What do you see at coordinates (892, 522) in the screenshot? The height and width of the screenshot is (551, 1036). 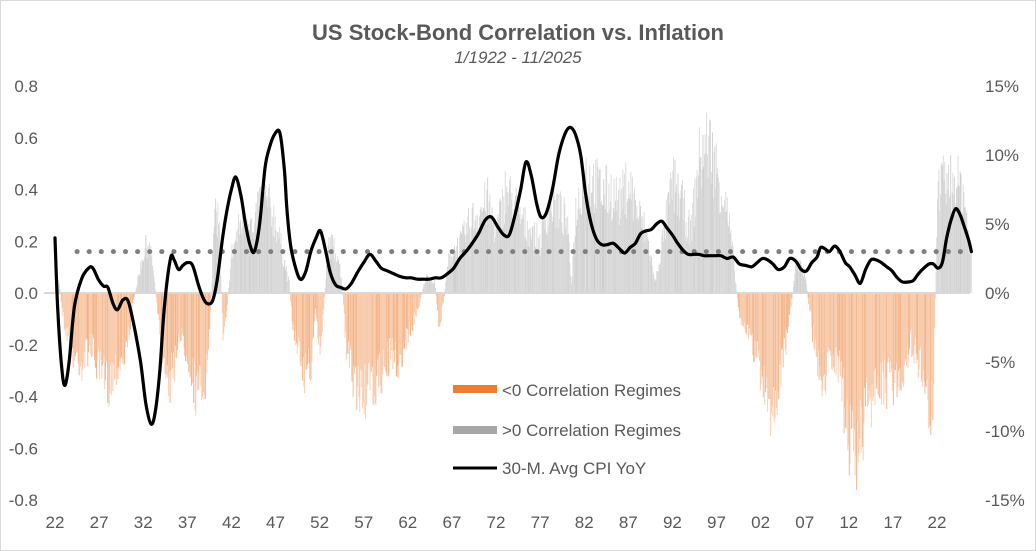 I see `x-axis-tick-label: 17` at bounding box center [892, 522].